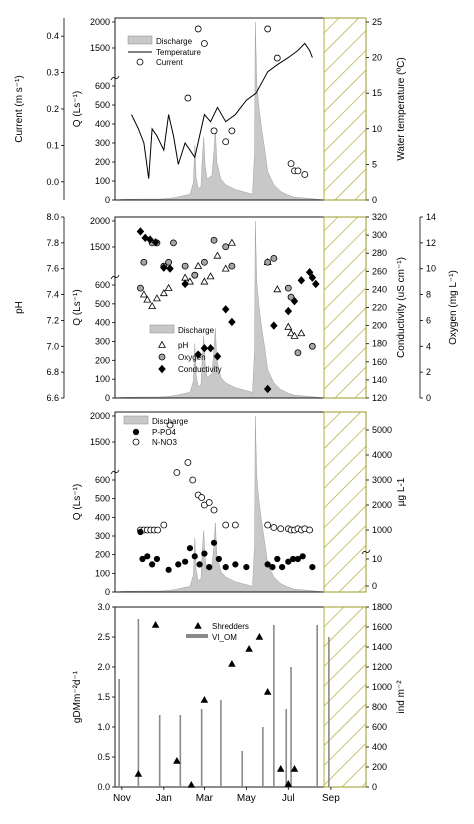  I want to click on temp-tick-label: 20, so click(377, 58).